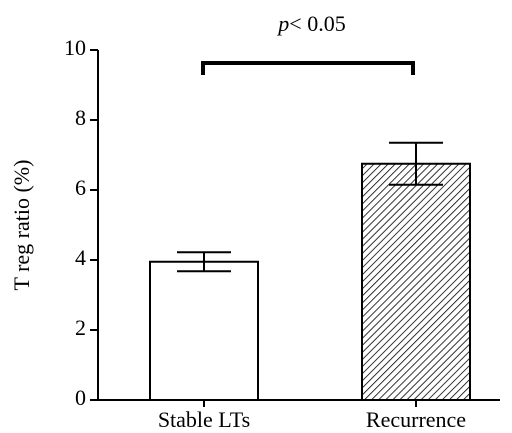 The height and width of the screenshot is (433, 512). Describe the element at coordinates (80, 117) in the screenshot. I see `y-tick-label: 8` at that location.